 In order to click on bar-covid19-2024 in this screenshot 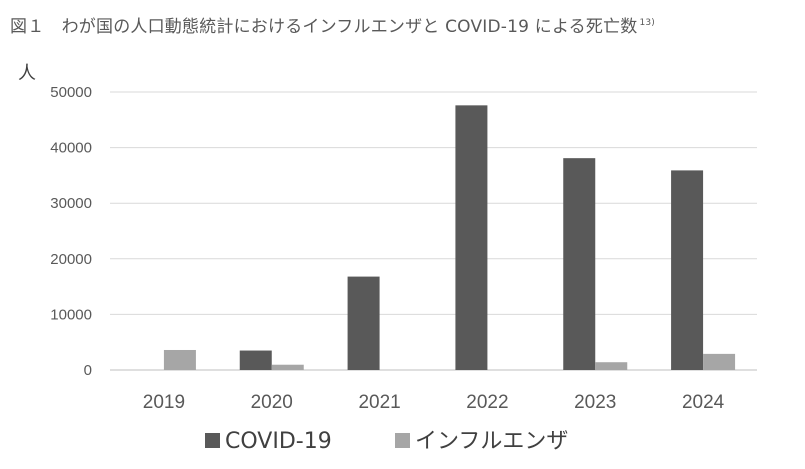, I will do `click(687, 270)`.